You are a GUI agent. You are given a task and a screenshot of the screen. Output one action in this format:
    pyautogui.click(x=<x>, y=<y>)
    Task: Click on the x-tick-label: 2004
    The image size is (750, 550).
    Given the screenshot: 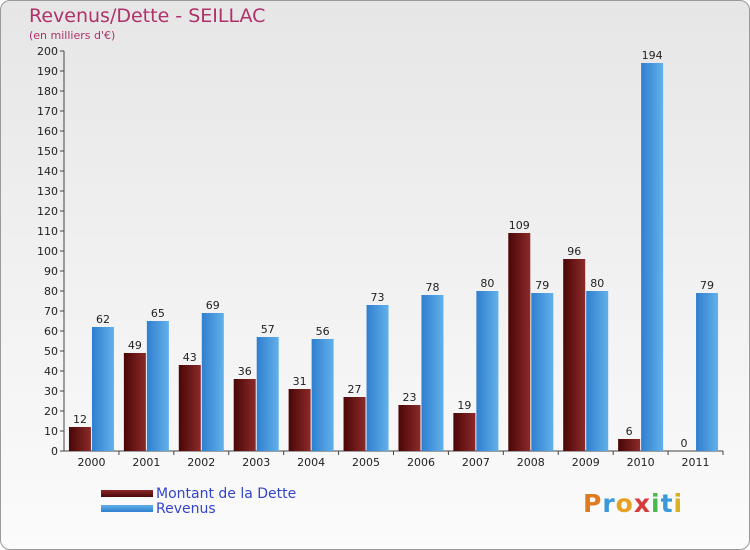 What is the action you would take?
    pyautogui.click(x=311, y=462)
    